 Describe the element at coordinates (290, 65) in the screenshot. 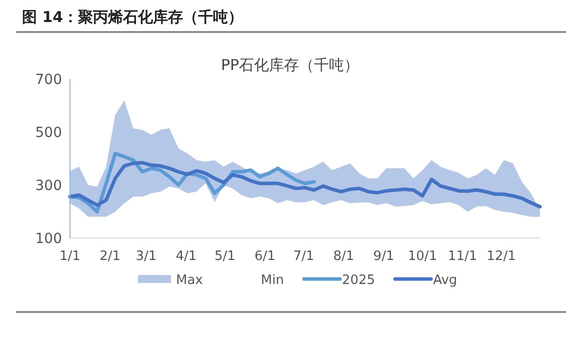

I see `chart-subtitle: PP石化库存（千吨）` at that location.